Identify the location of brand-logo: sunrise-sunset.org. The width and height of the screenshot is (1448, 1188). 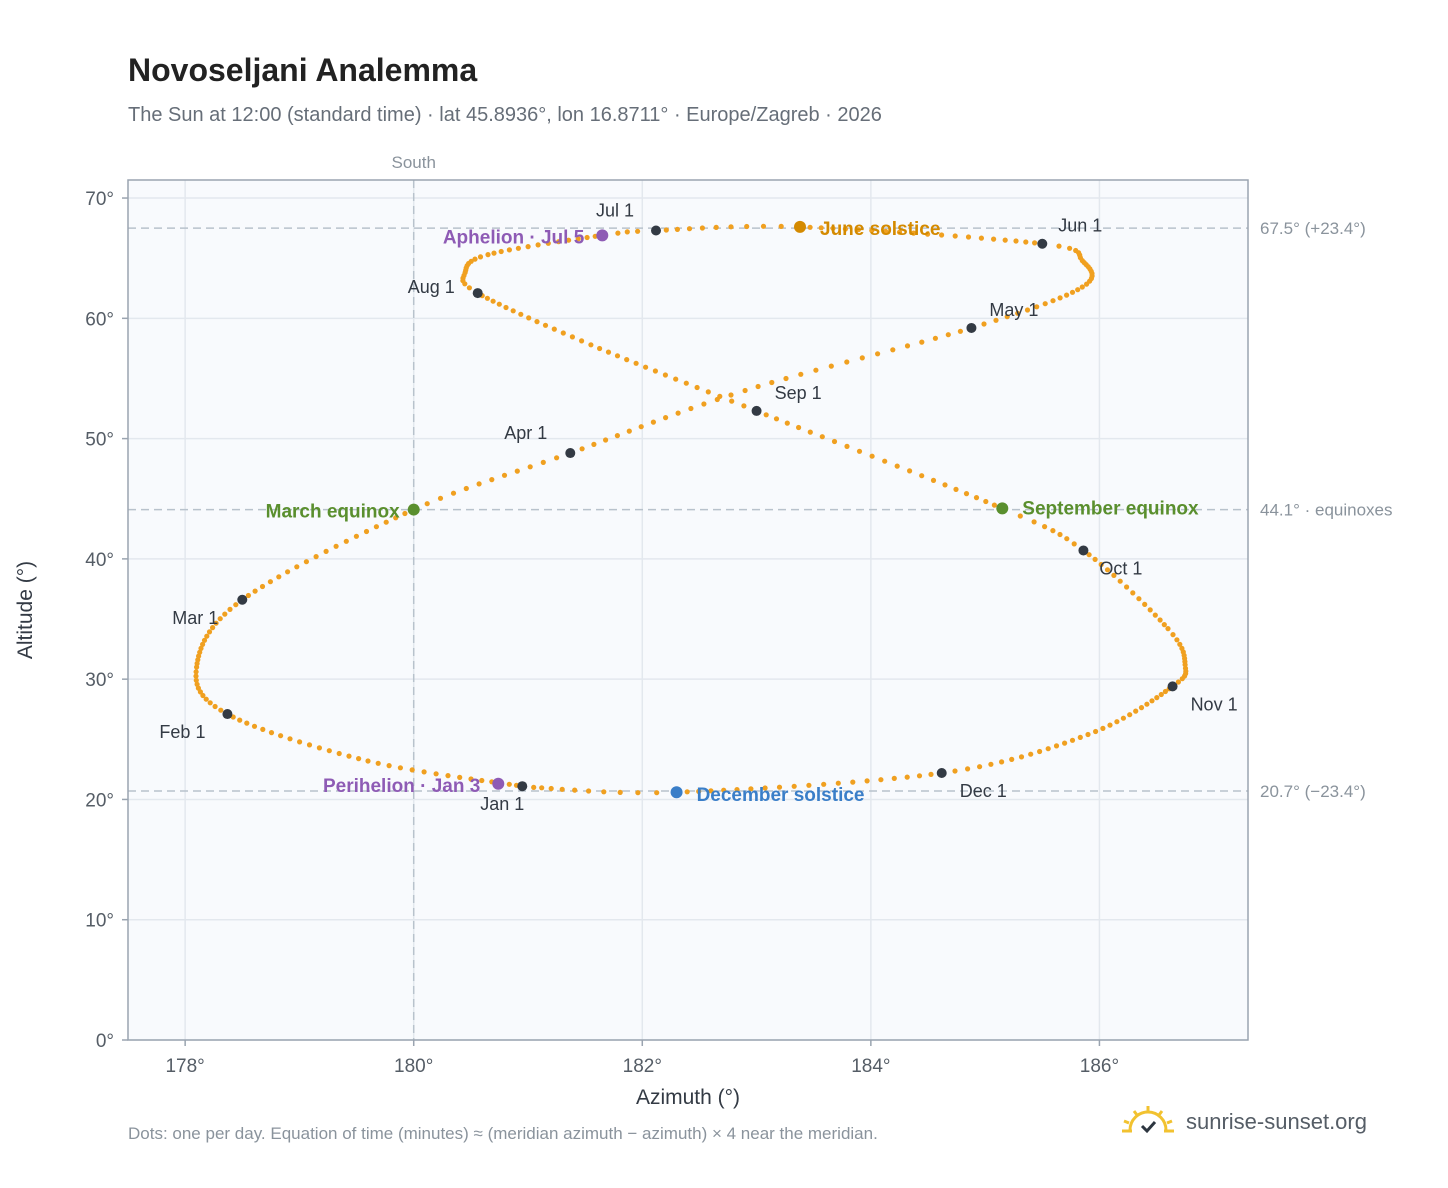
(1243, 1122).